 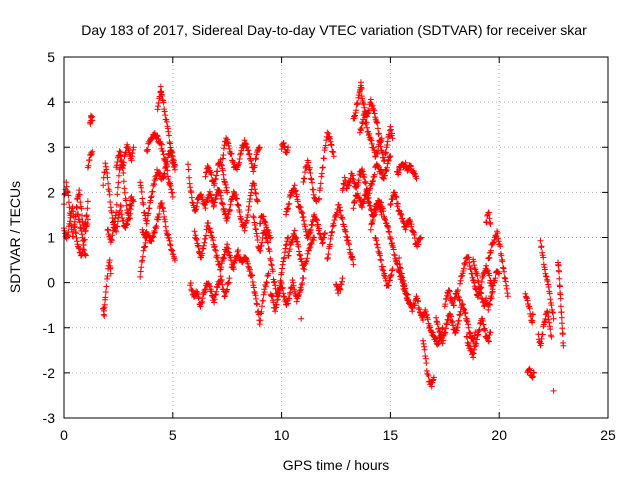 What do you see at coordinates (391, 435) in the screenshot?
I see `x-tick-label: 15` at bounding box center [391, 435].